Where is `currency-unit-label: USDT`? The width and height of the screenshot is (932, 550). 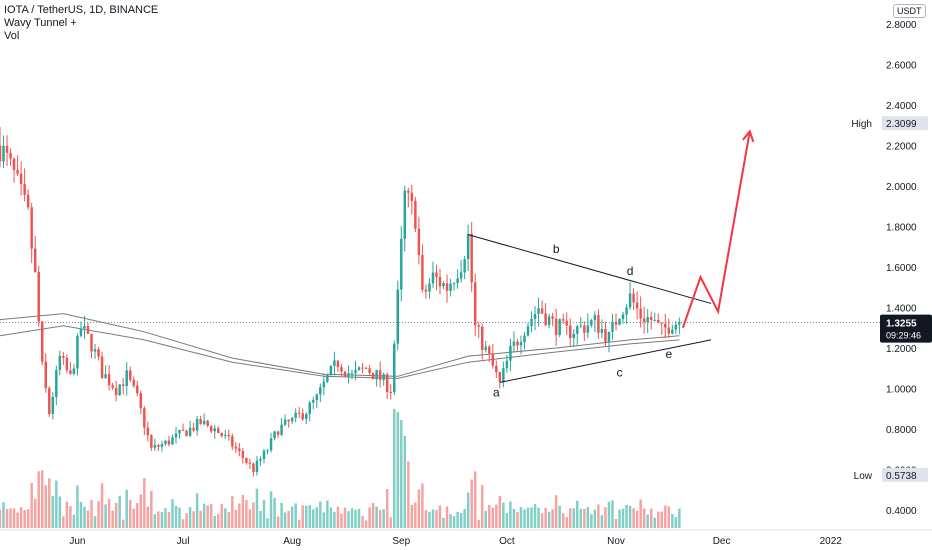
currency-unit-label: USDT is located at coordinates (909, 11).